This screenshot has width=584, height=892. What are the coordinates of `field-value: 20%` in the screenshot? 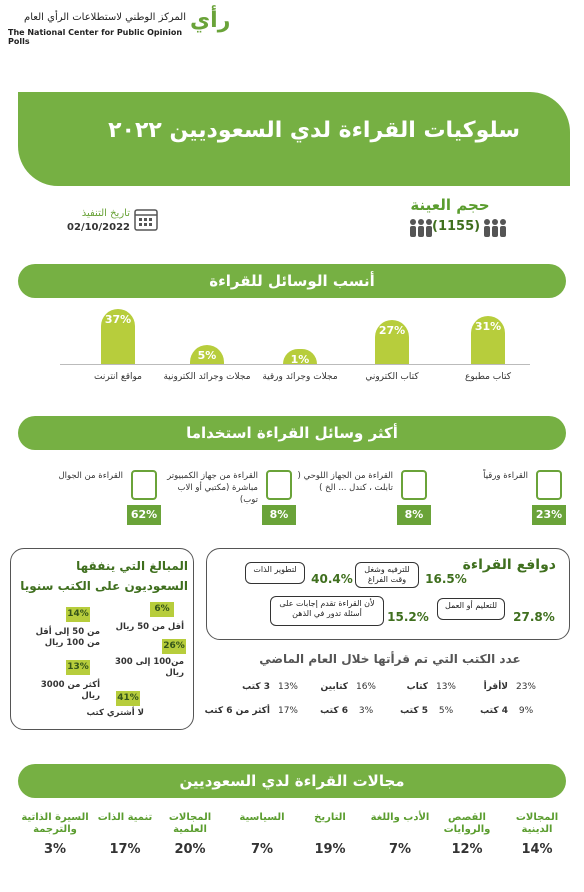 It's located at (190, 849).